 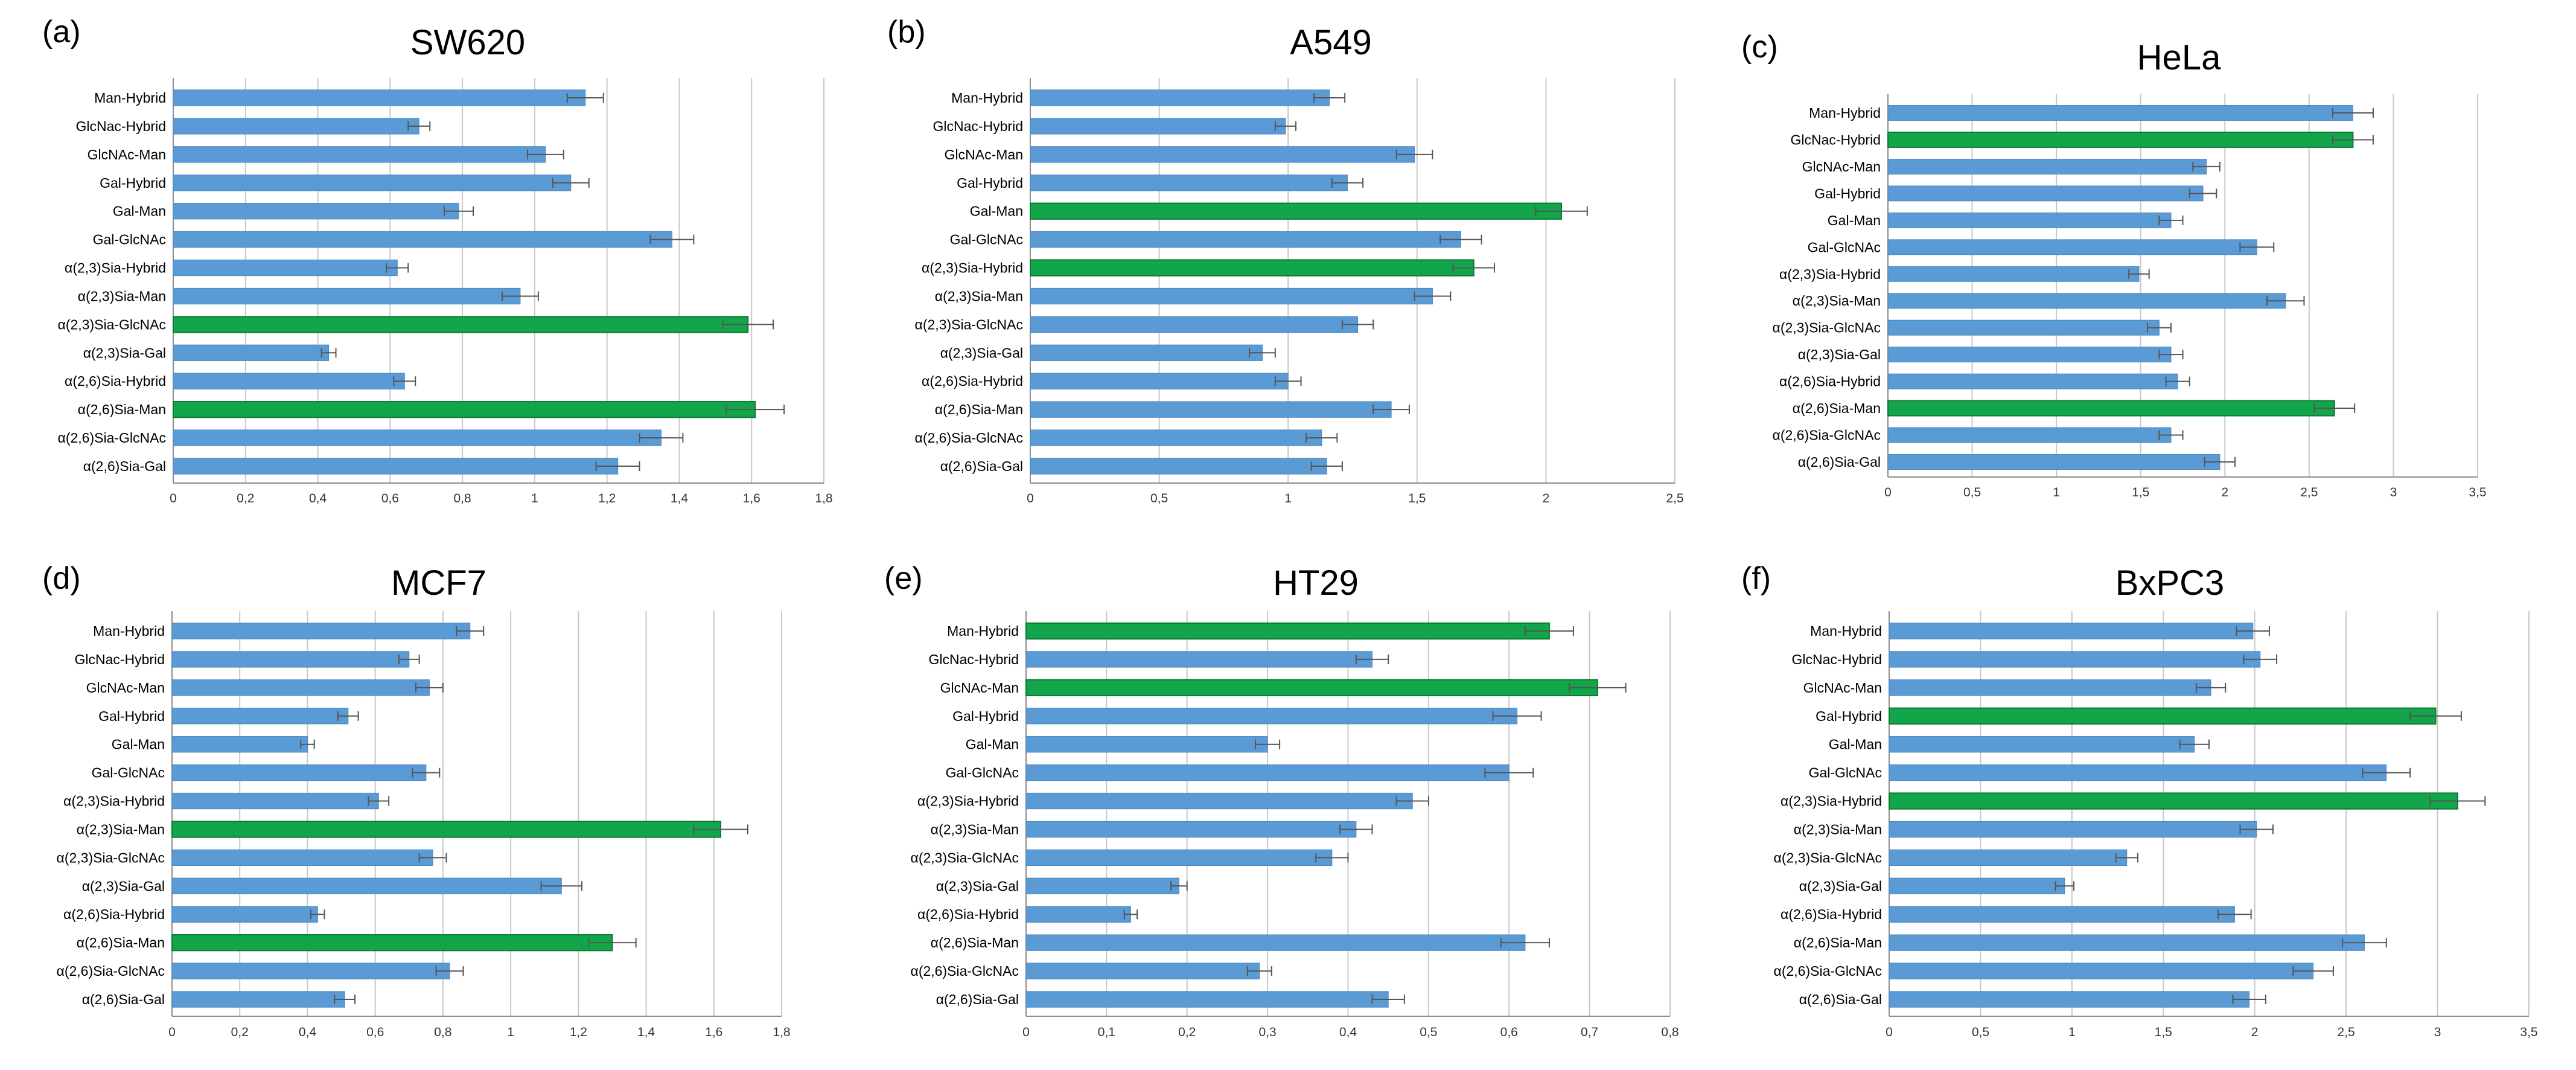 I want to click on x-tick-label: 1,5, so click(x=2140, y=492).